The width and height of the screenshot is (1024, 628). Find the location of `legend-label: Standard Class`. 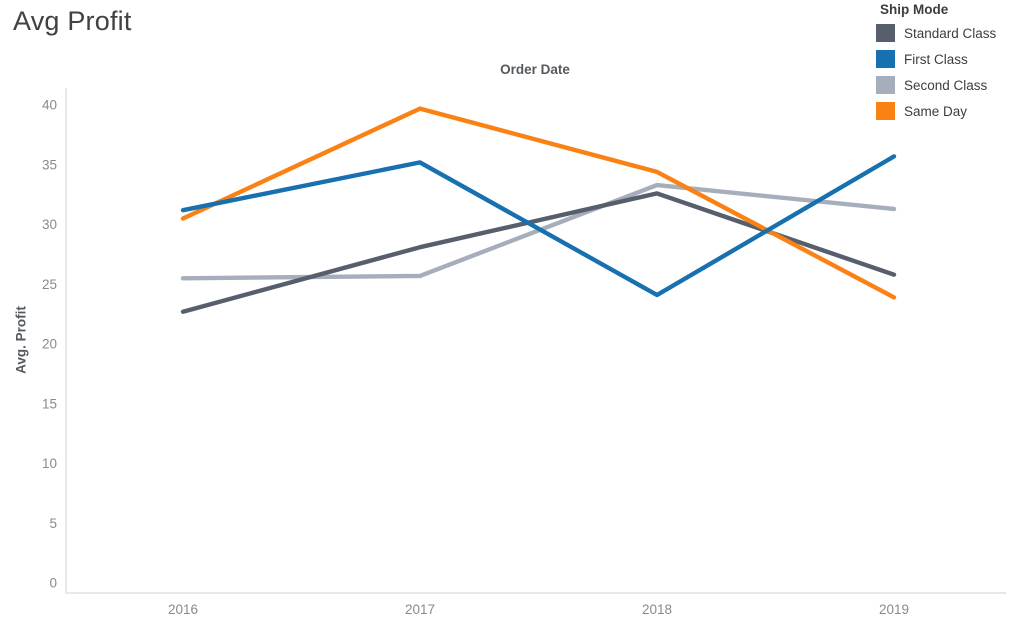

legend-label: Standard Class is located at coordinates (950, 33).